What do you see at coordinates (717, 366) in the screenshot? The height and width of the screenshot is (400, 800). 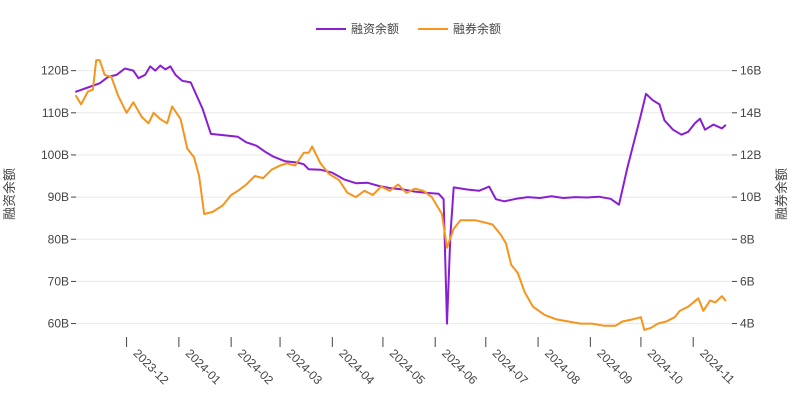 I see `x-tick-label: 2024-11` at bounding box center [717, 366].